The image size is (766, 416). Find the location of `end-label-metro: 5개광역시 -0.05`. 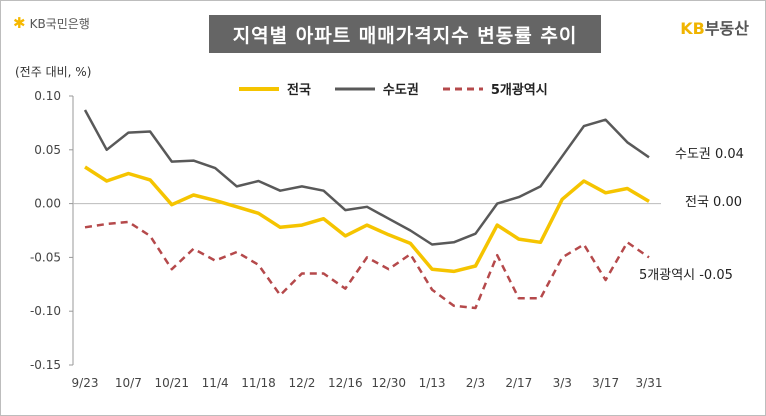

end-label-metro: 5개광역시 -0.05 is located at coordinates (686, 275).